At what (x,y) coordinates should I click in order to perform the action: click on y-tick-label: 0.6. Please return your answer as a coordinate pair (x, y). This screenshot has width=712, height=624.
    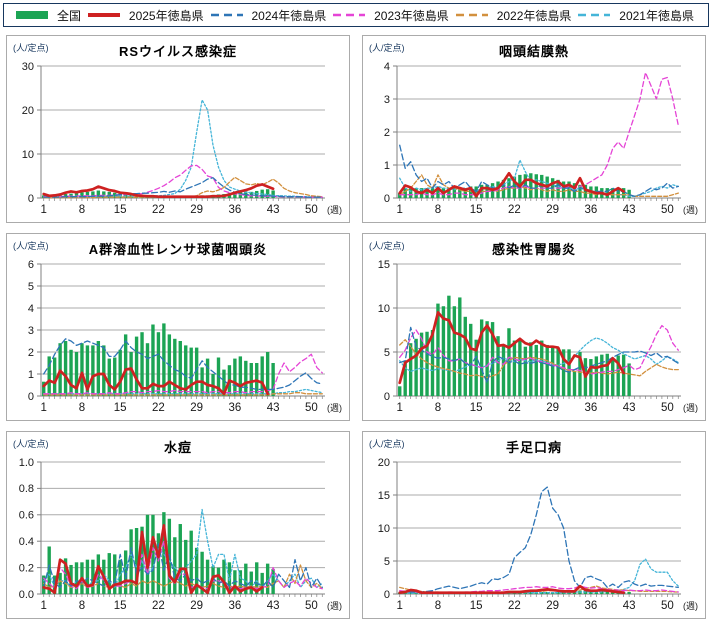
    Looking at the image, I should click on (26, 516).